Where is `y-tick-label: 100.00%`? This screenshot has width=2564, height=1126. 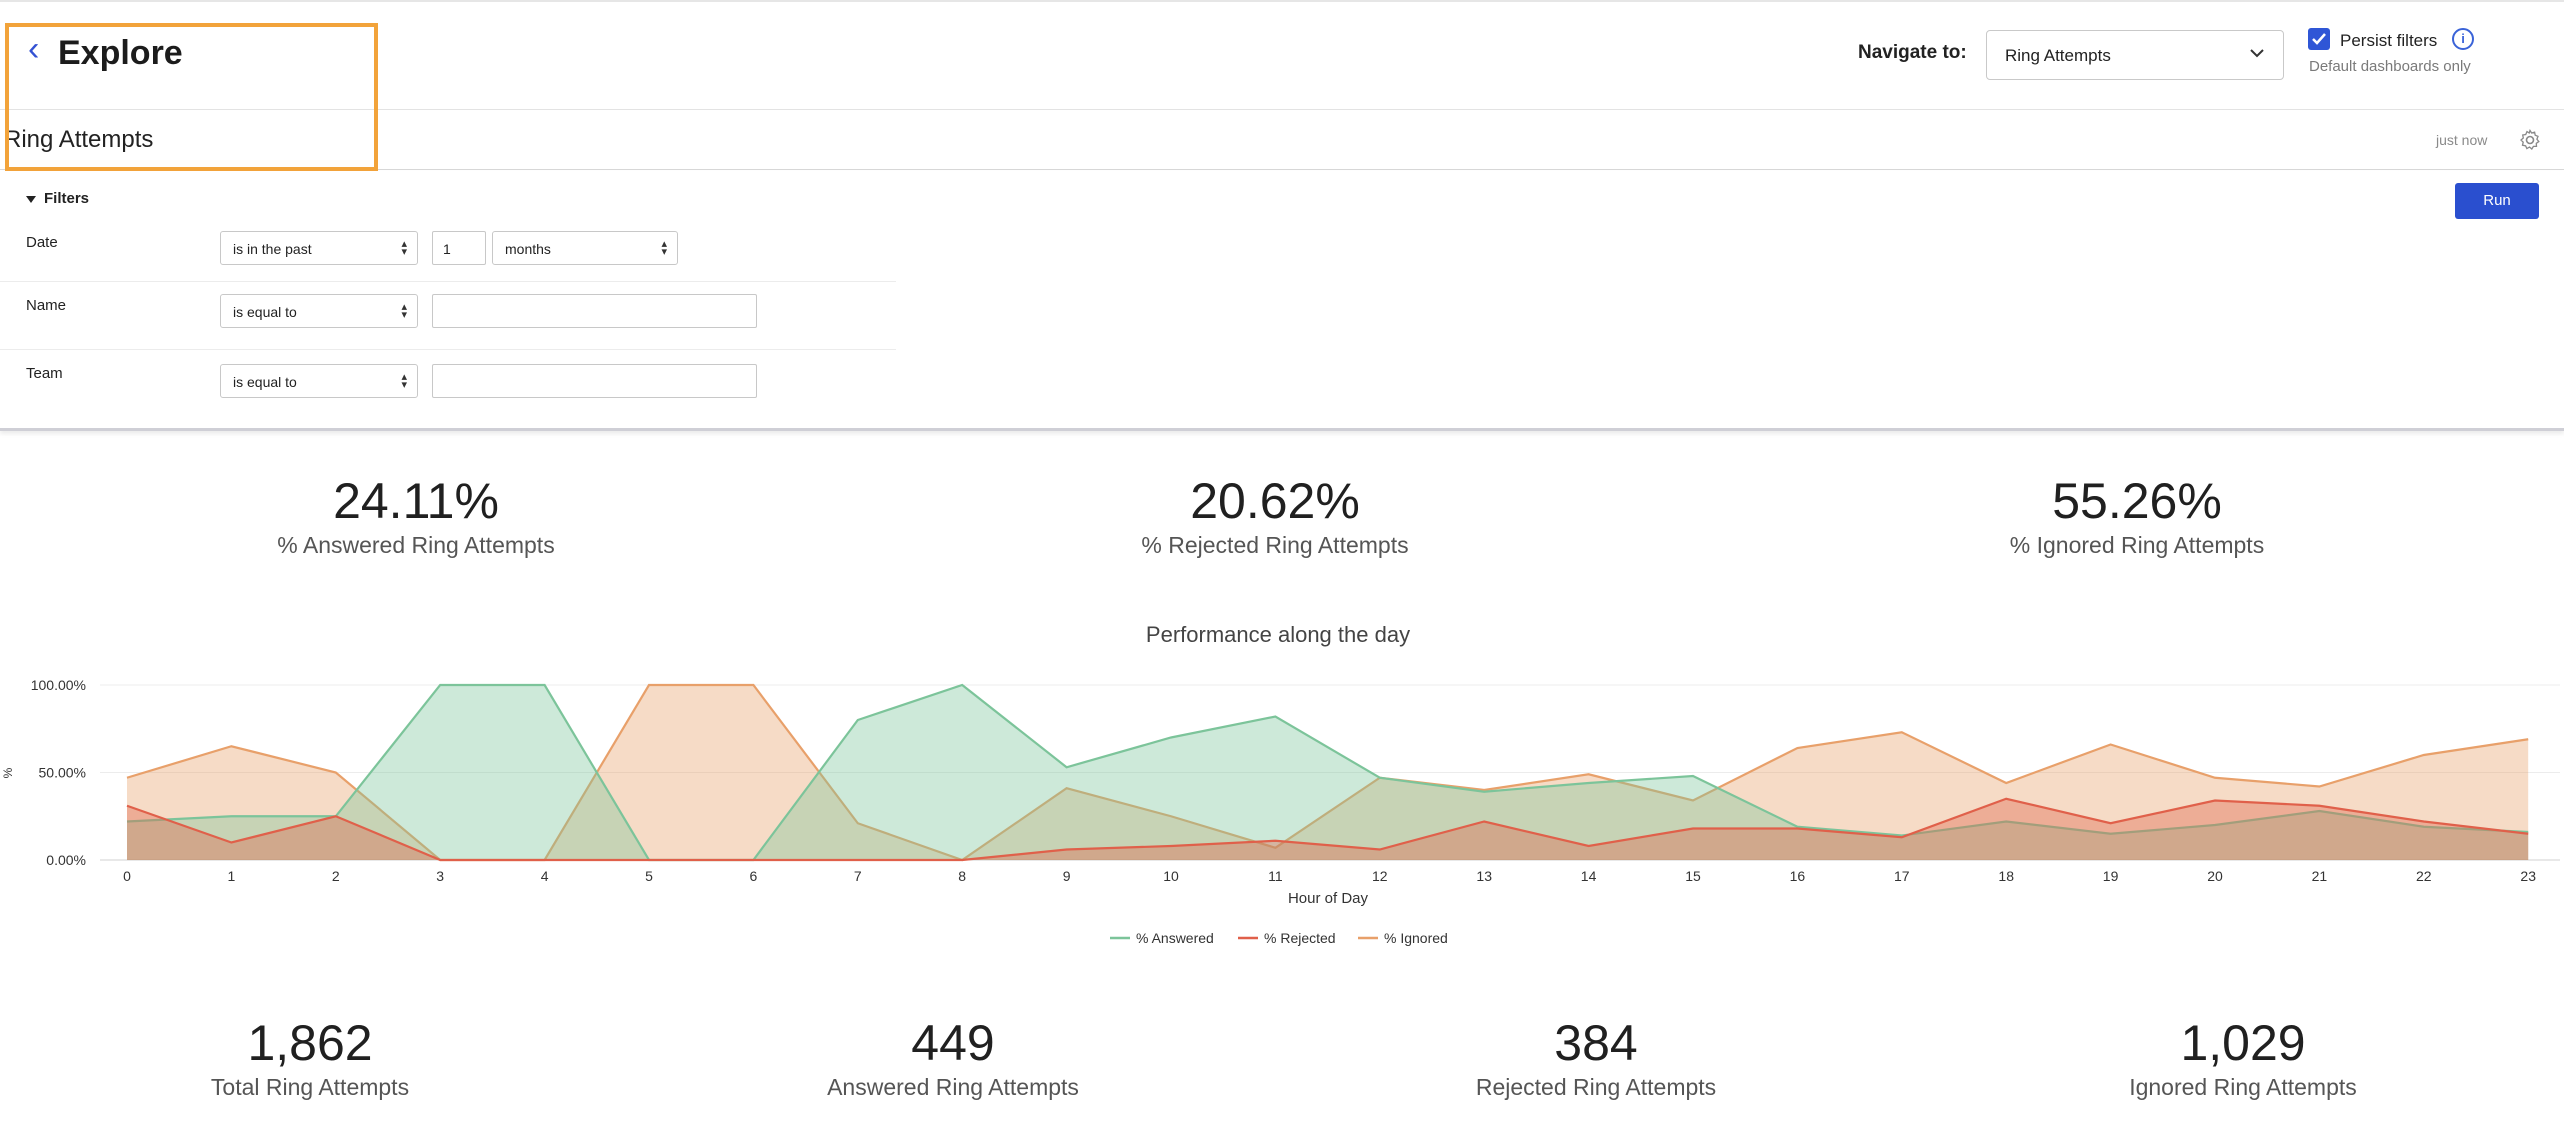 y-tick-label: 100.00% is located at coordinates (58, 685).